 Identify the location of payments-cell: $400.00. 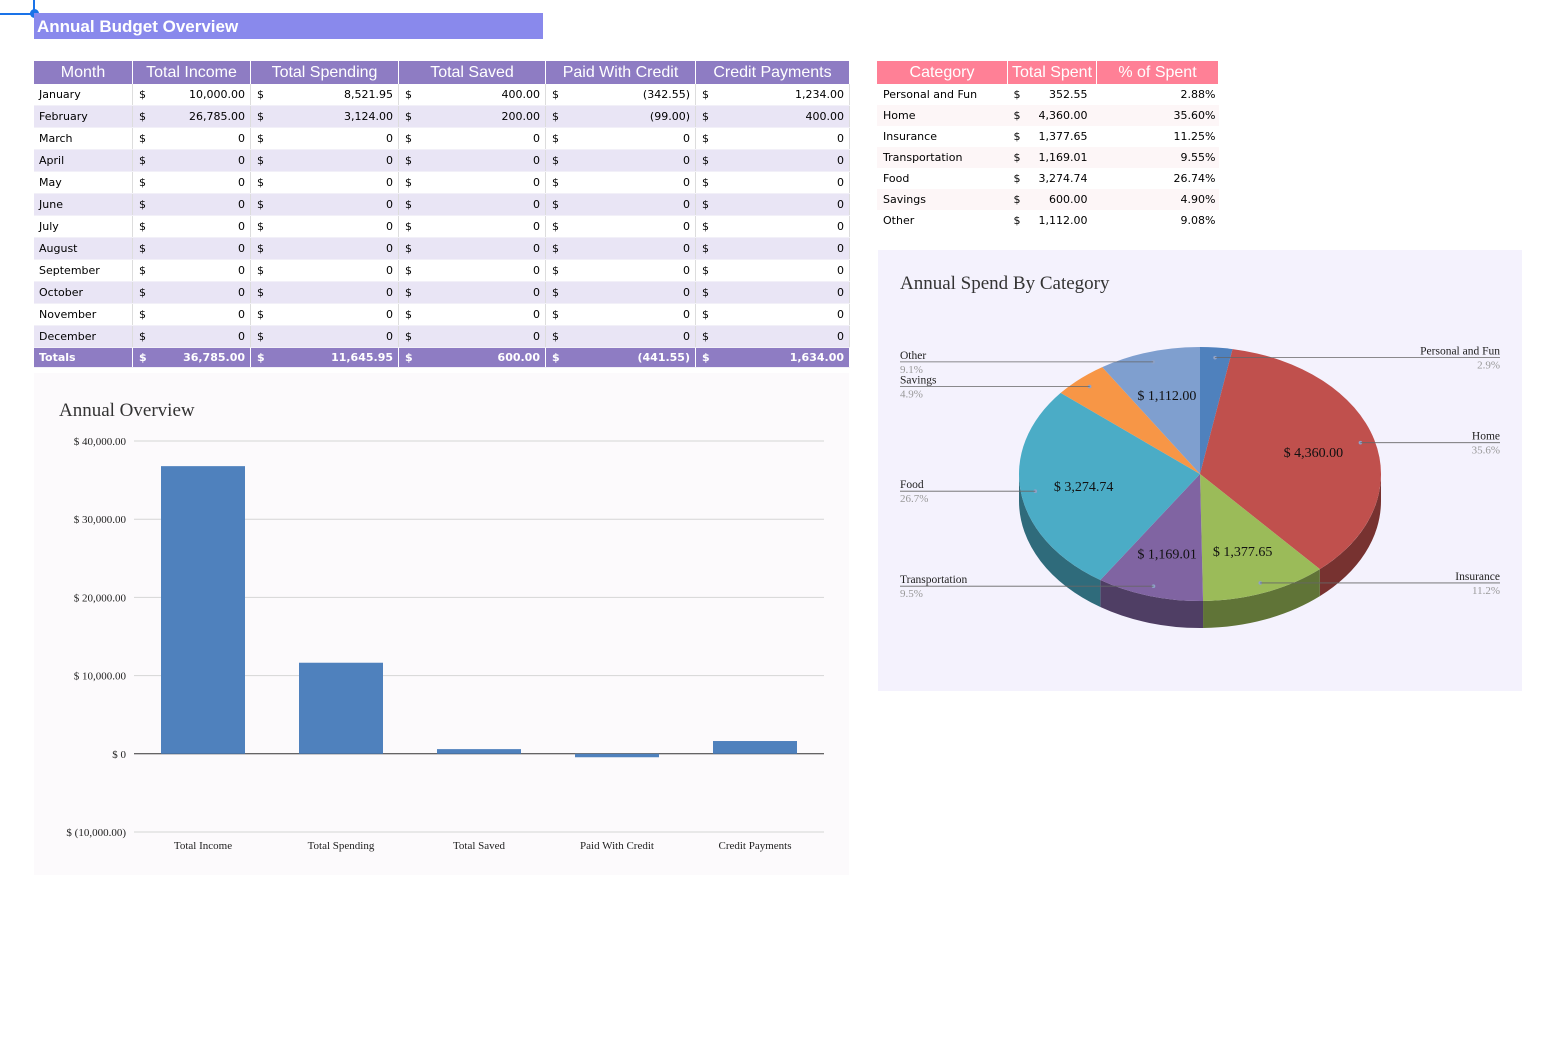
(772, 116).